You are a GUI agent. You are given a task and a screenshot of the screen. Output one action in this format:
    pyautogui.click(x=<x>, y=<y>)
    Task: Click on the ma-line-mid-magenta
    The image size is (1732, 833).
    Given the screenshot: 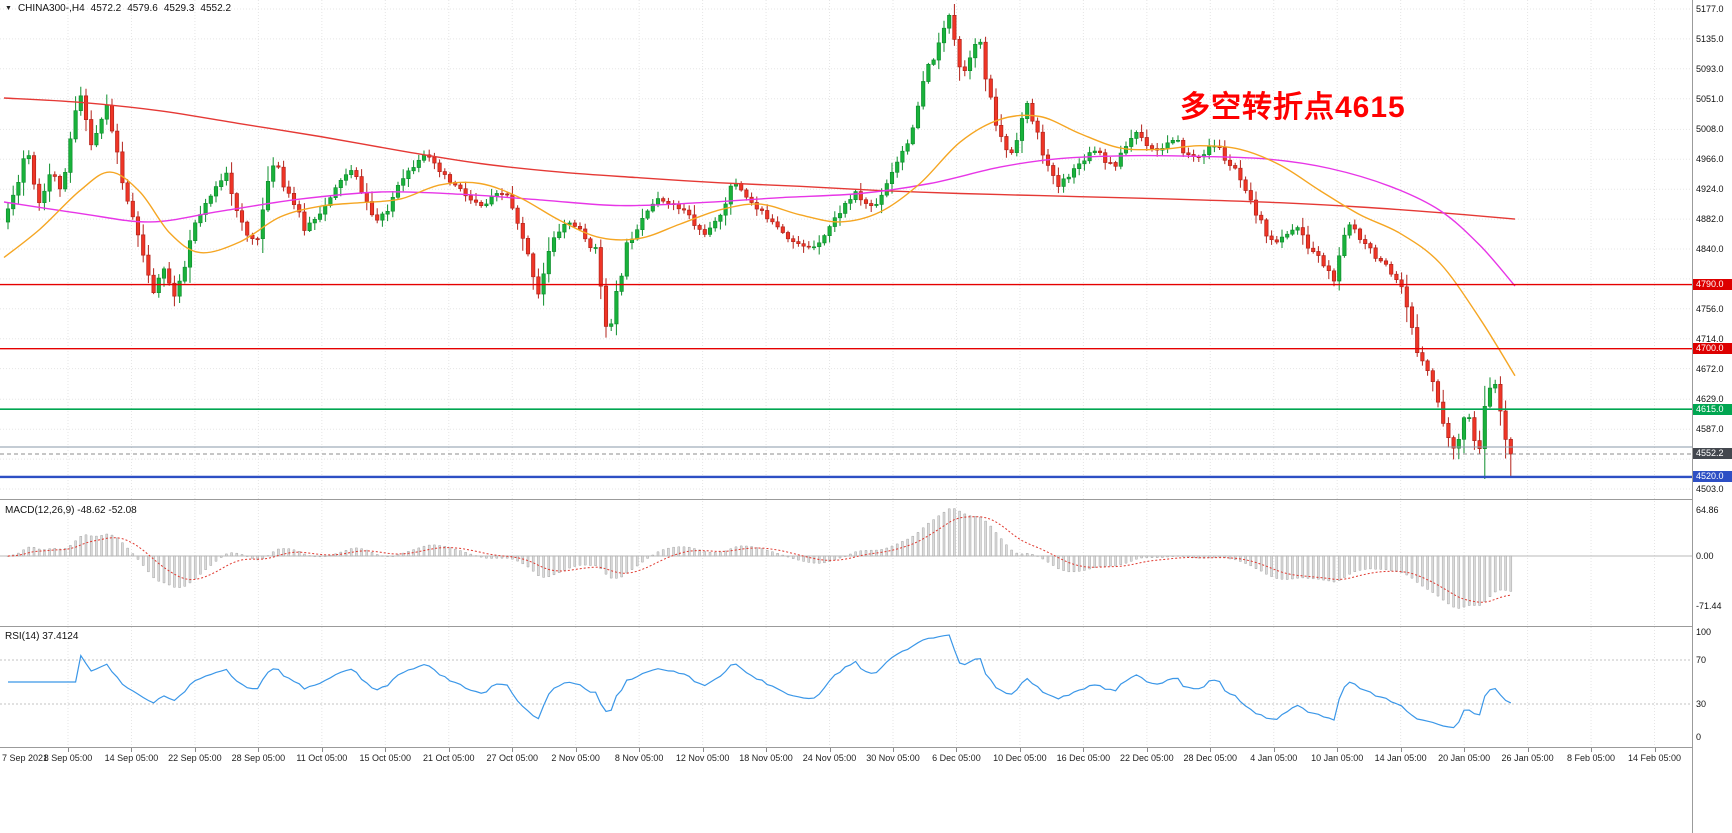 What is the action you would take?
    pyautogui.click(x=759, y=220)
    